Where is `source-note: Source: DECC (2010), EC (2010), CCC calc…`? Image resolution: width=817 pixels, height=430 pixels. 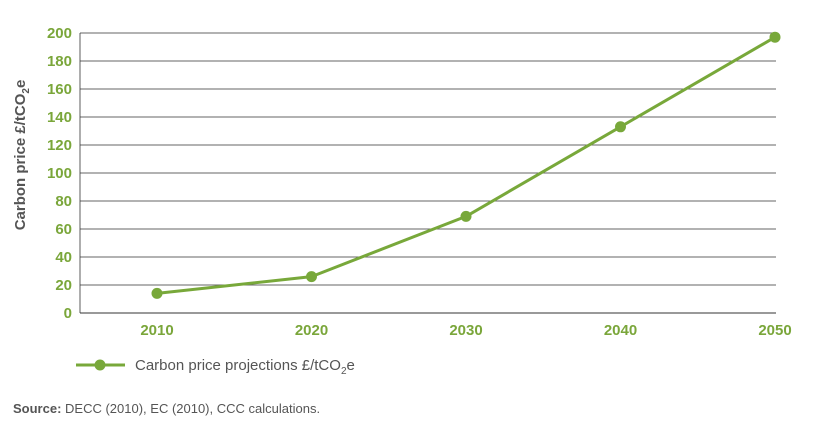
source-note: Source: DECC (2010), EC (2010), CCC calc… is located at coordinates (166, 408).